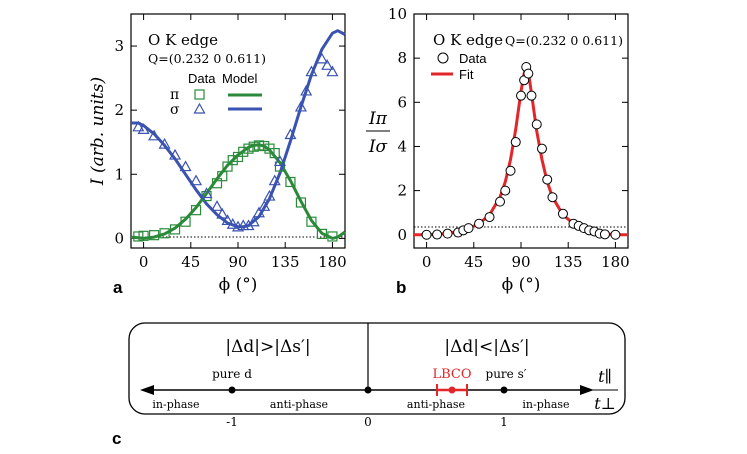  Describe the element at coordinates (199, 94) in the screenshot. I see `legend-pi-marker` at that location.